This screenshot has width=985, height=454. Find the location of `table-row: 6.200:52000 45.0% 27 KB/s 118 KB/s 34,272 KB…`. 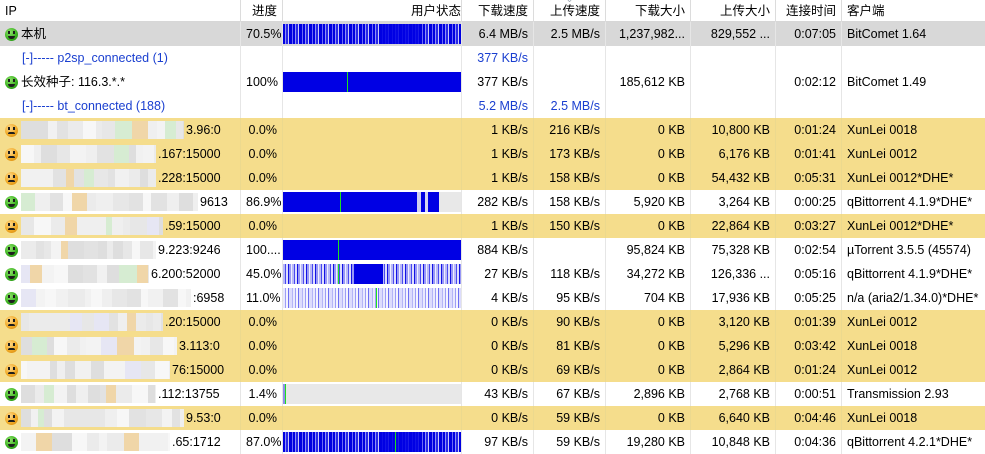

table-row: 6.200:52000 45.0% 27 KB/s 118 KB/s 34,272 KB… is located at coordinates (492, 274).